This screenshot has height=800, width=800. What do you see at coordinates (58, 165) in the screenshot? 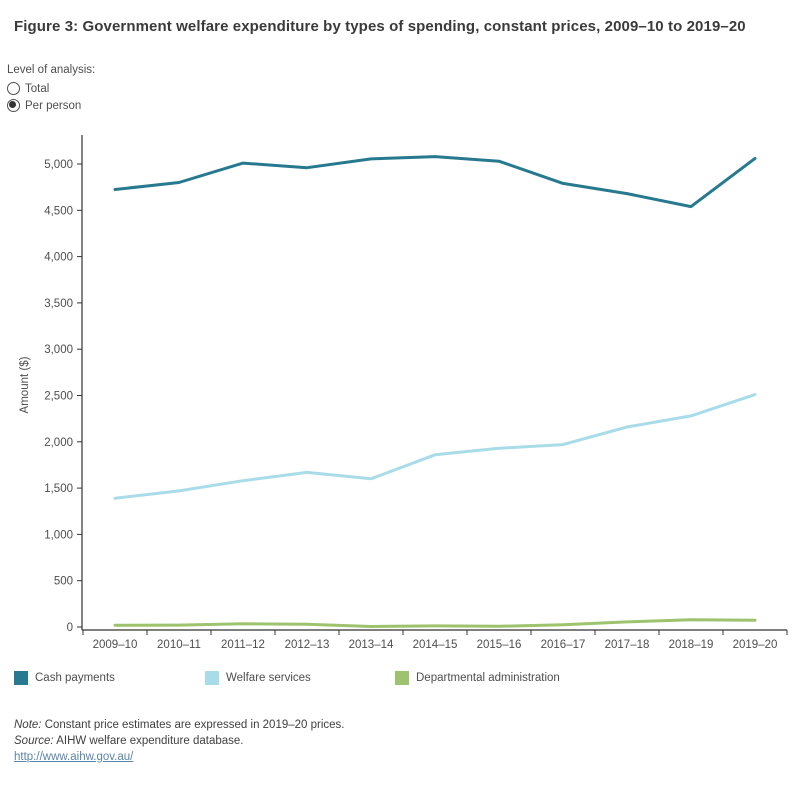
I see `y-axis-tick-label: 5,000` at bounding box center [58, 165].